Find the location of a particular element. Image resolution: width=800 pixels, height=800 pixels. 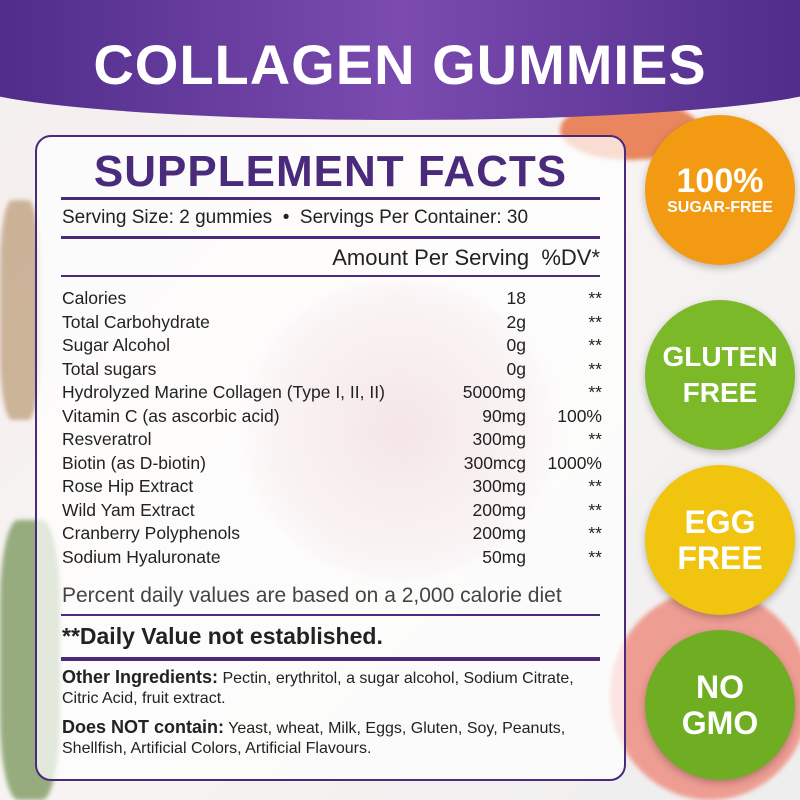

amount-header: Amount Per Serving %DV* is located at coordinates (466, 257).